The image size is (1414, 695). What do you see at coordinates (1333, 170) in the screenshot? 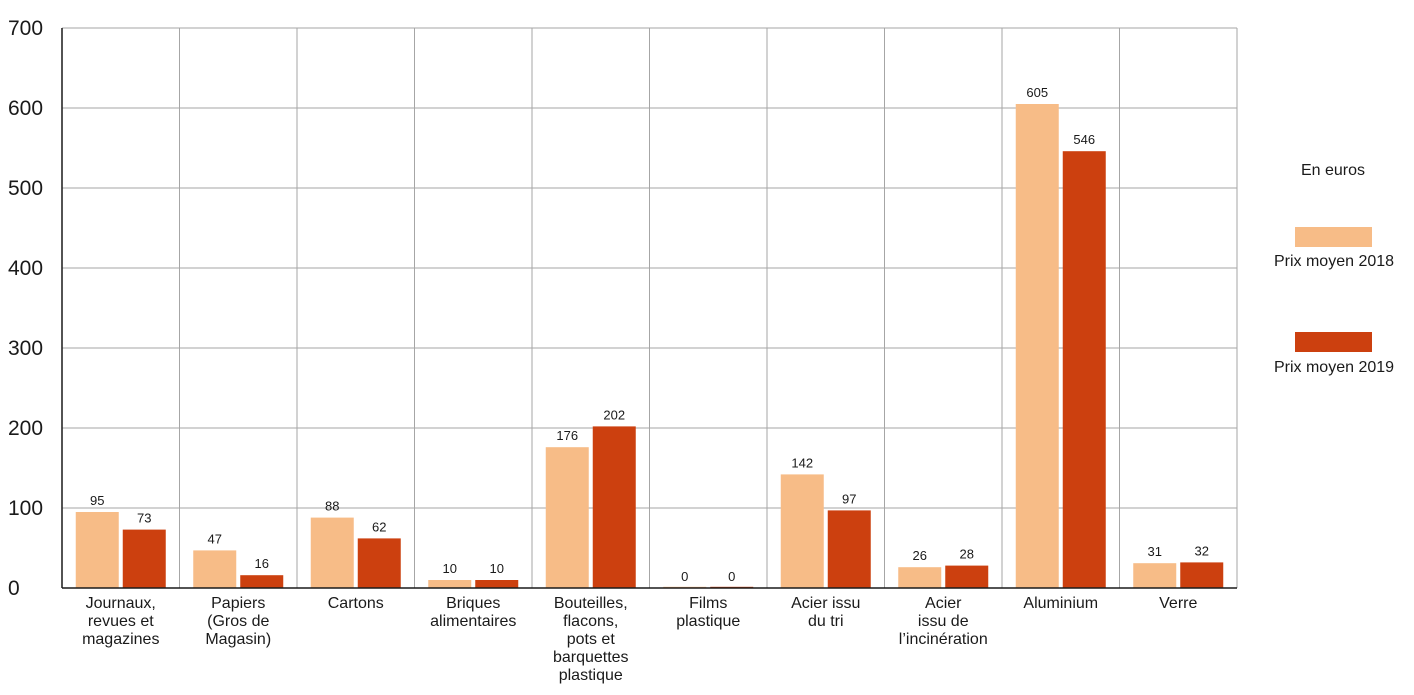
I see `unit-label: En euros` at bounding box center [1333, 170].